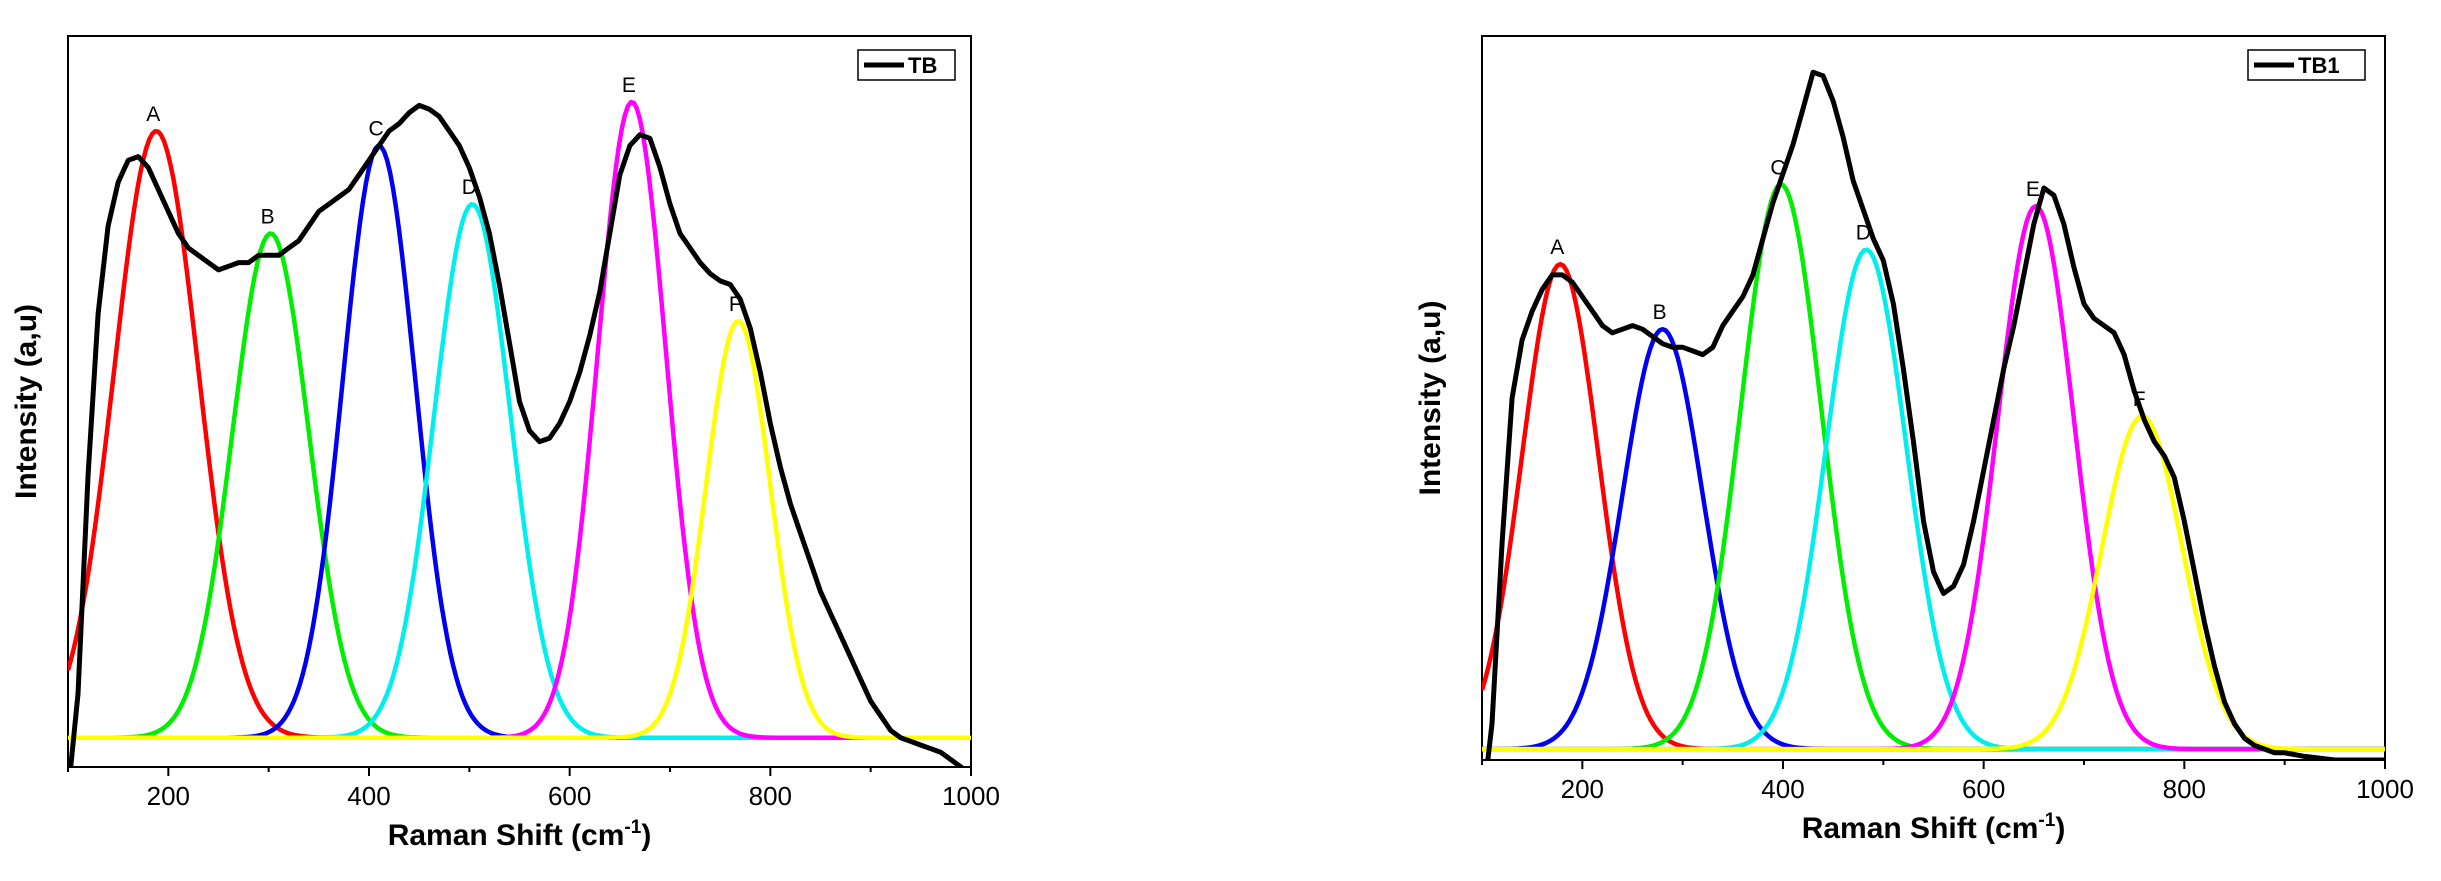 The height and width of the screenshot is (881, 2441). Describe the element at coordinates (2319, 65) in the screenshot. I see `legend-label: TB1` at that location.